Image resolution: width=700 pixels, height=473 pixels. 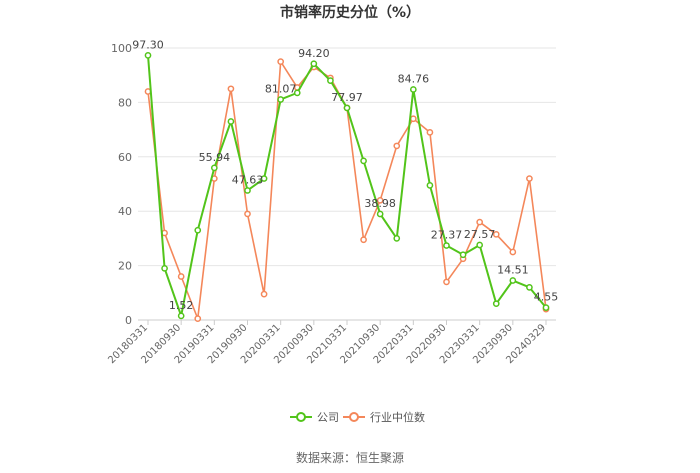 I want to click on legend-item-industry-median: 行业中位数, so click(x=384, y=417).